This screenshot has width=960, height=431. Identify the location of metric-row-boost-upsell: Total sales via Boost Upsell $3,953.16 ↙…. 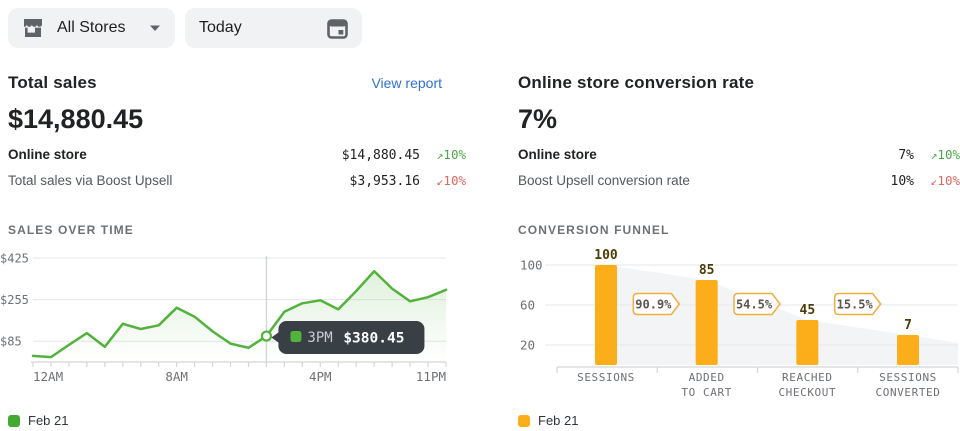
(237, 186).